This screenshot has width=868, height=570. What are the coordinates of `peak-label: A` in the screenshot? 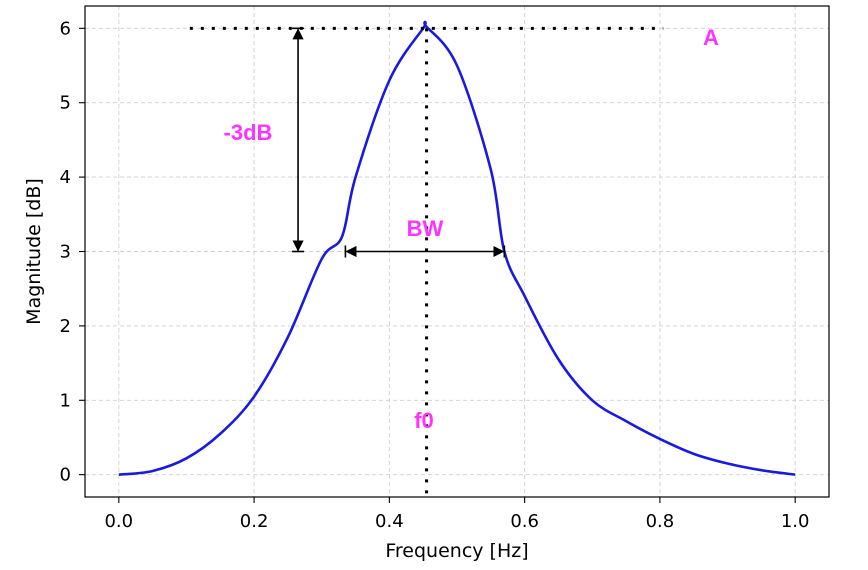 It's located at (711, 37).